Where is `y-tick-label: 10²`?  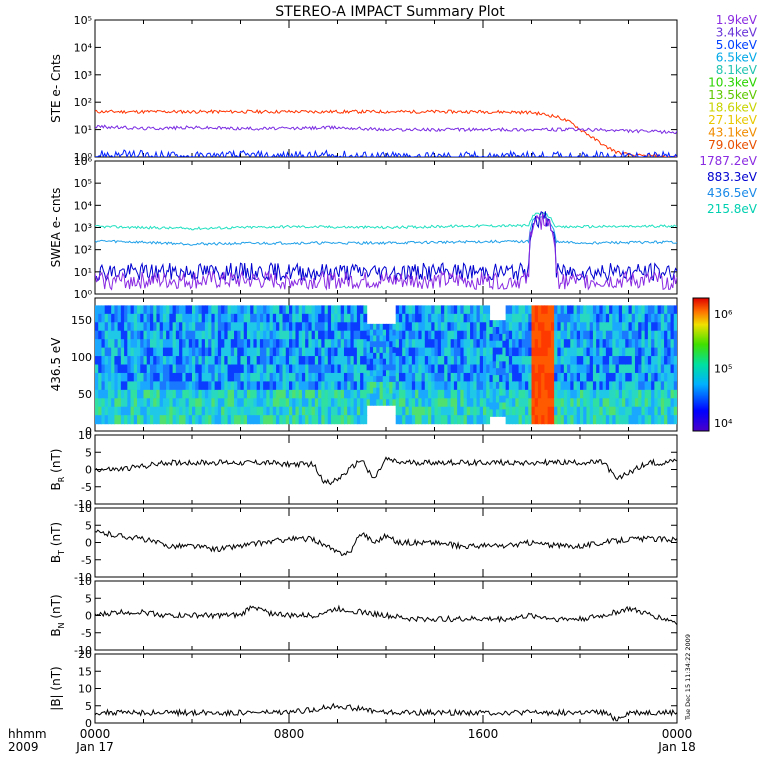
y-tick-label: 10² is located at coordinates (83, 102).